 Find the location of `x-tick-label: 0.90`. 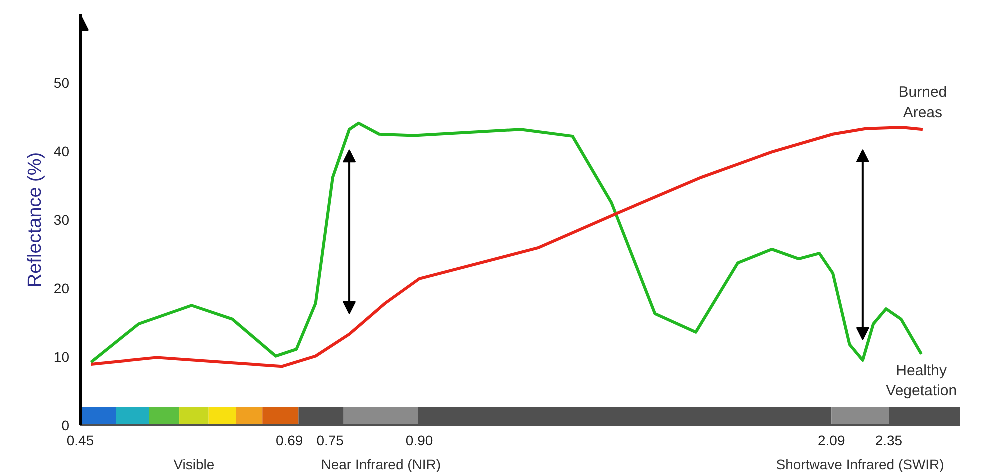

x-tick-label: 0.90 is located at coordinates (420, 440).